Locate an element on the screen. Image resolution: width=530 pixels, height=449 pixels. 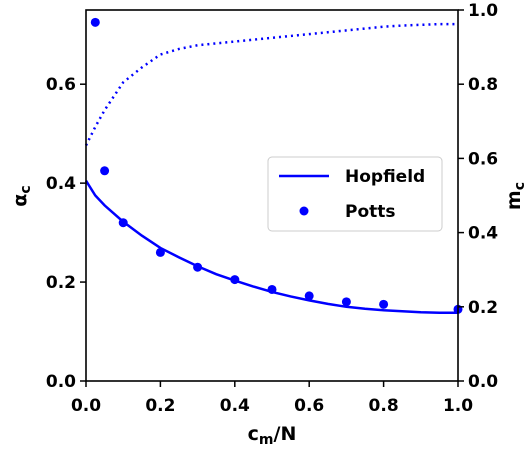
y-axis-label-left: αc is located at coordinates (21, 195).